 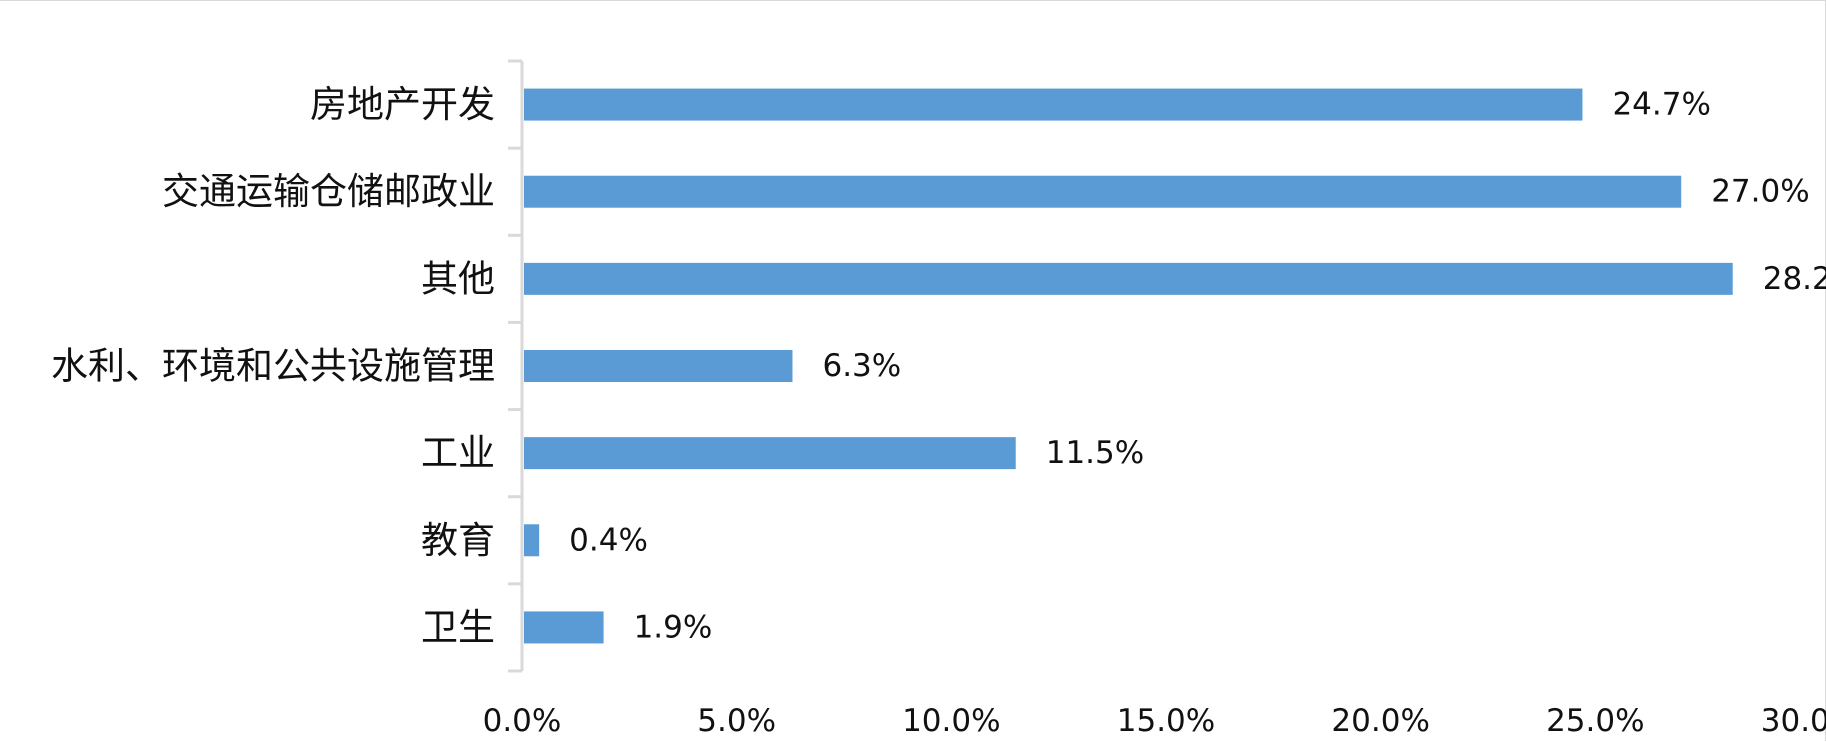 I want to click on category-label: 教育, so click(x=458, y=540).